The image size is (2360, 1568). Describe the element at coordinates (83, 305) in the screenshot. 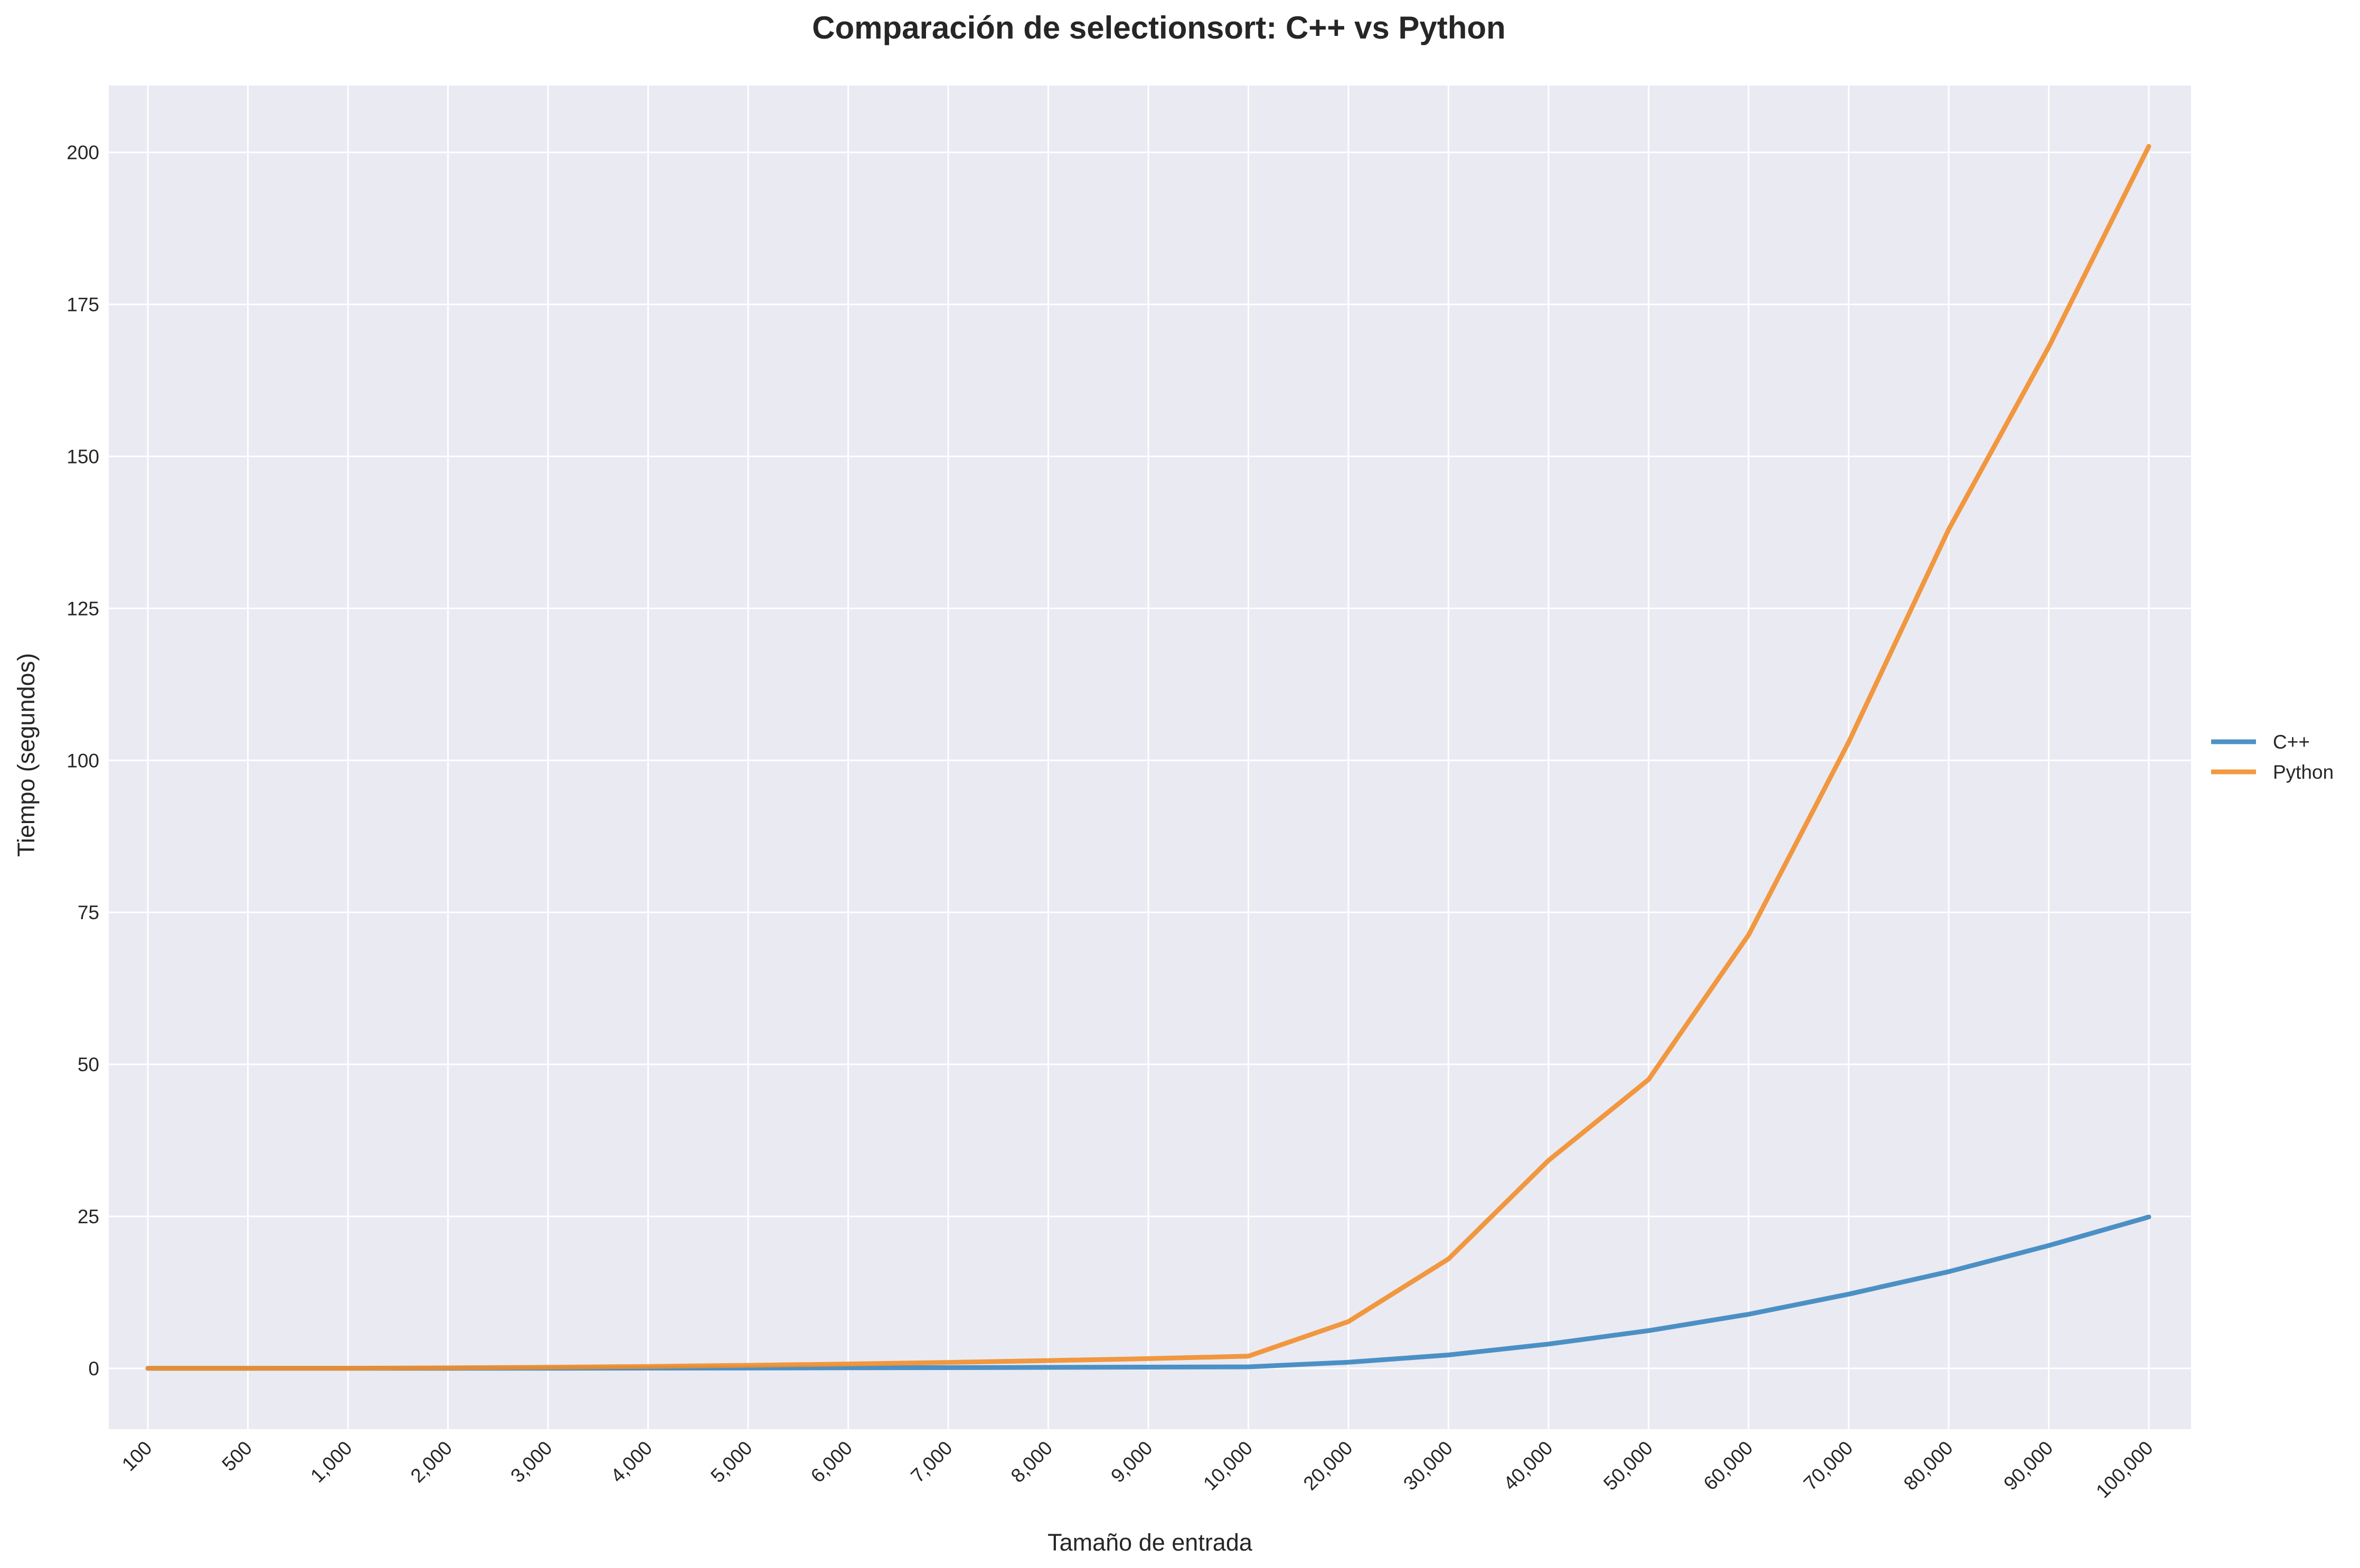

I see `y-tick-label: 175` at that location.